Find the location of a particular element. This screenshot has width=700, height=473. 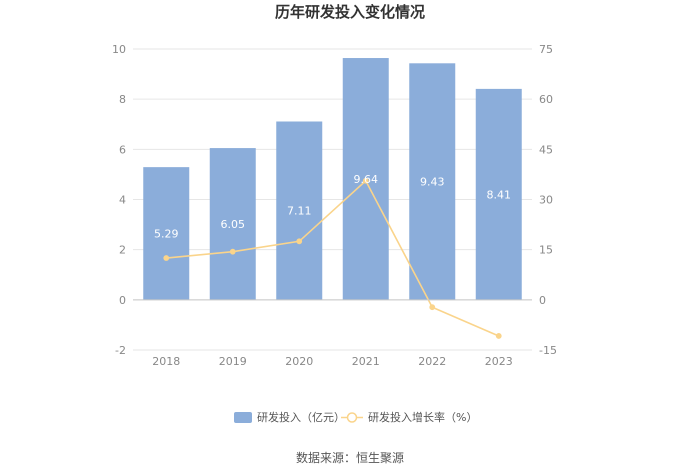

data-source: 数据来源：恒生聚源 is located at coordinates (350, 457).